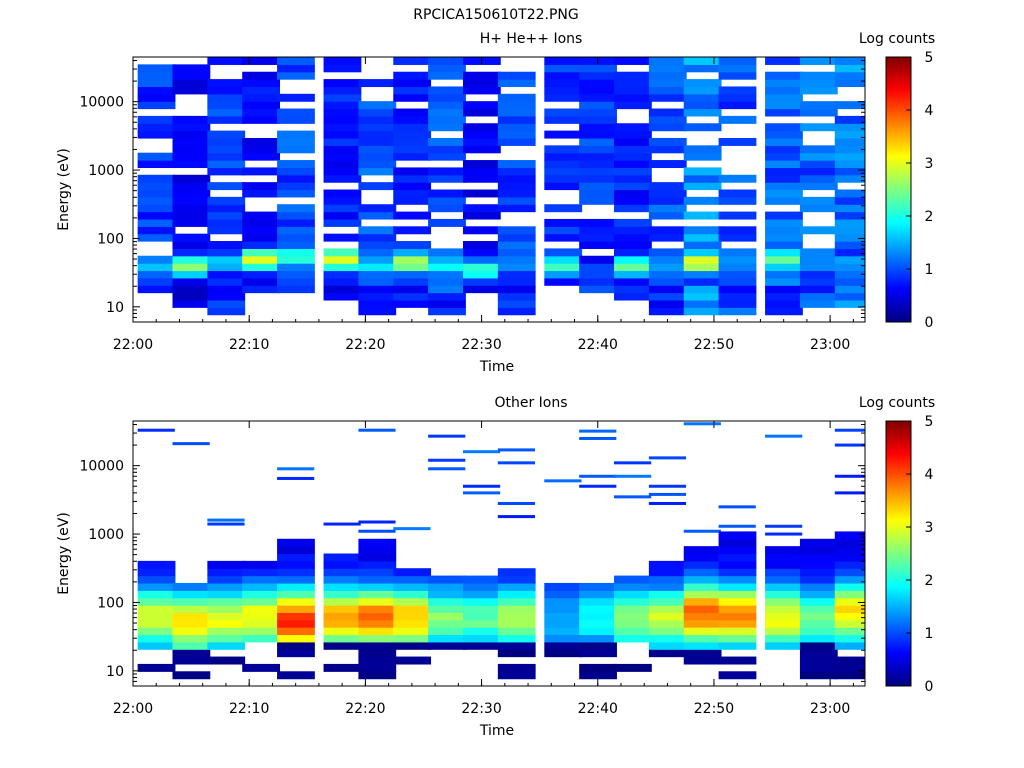  What do you see at coordinates (133, 709) in the screenshot?
I see `x-tick-label: 22:00` at bounding box center [133, 709].